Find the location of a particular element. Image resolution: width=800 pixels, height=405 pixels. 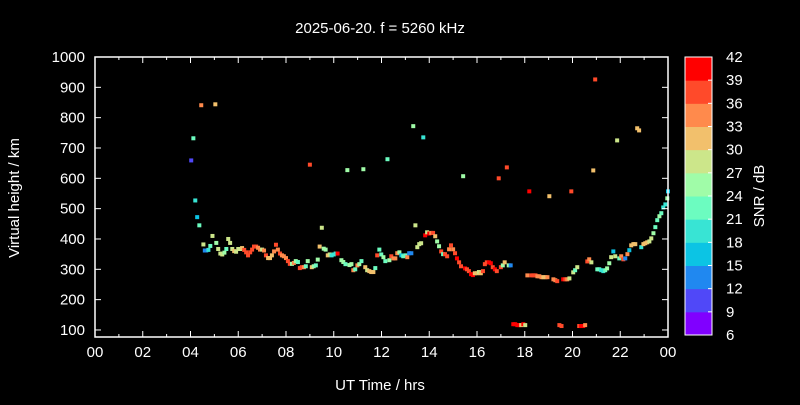

x-tick-label: 00 is located at coordinates (95, 352).